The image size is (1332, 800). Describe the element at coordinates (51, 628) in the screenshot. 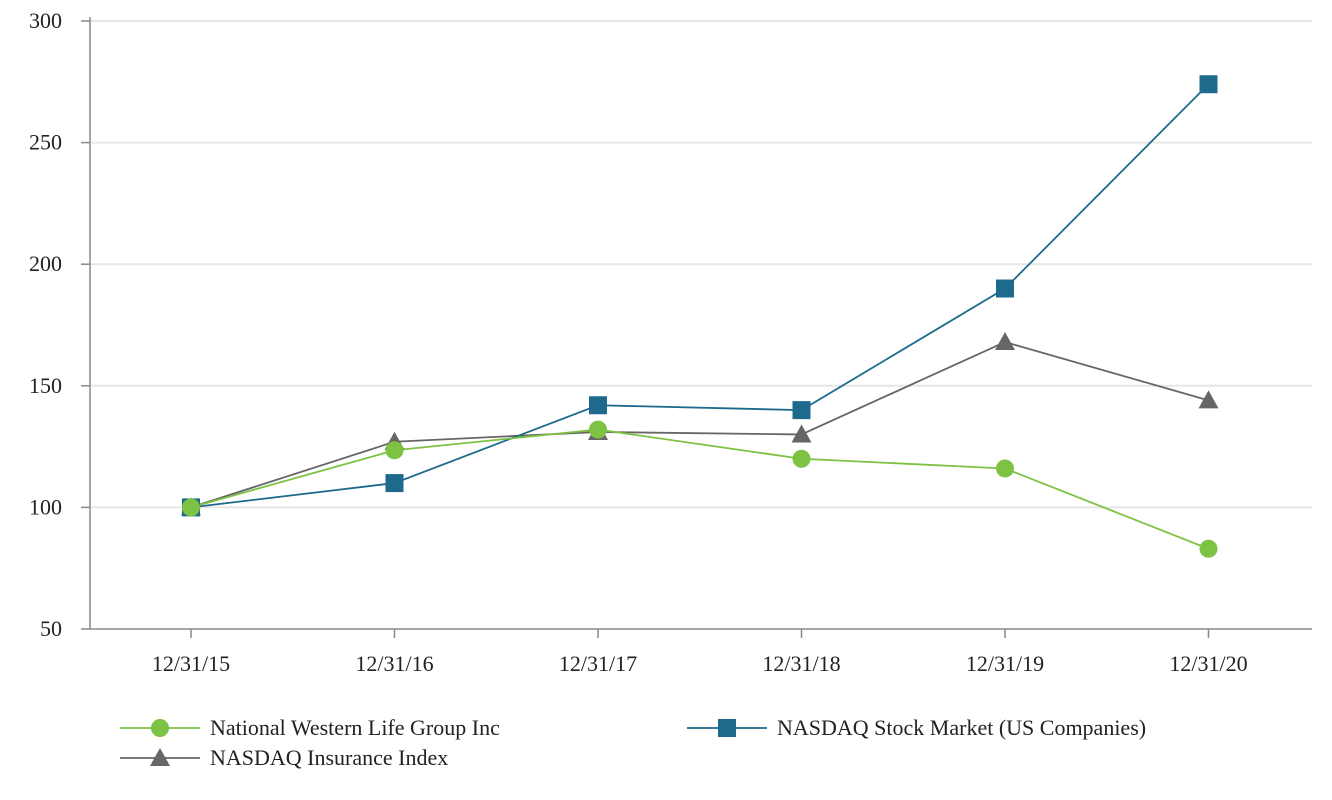

I see `y-tick-label: 50` at that location.